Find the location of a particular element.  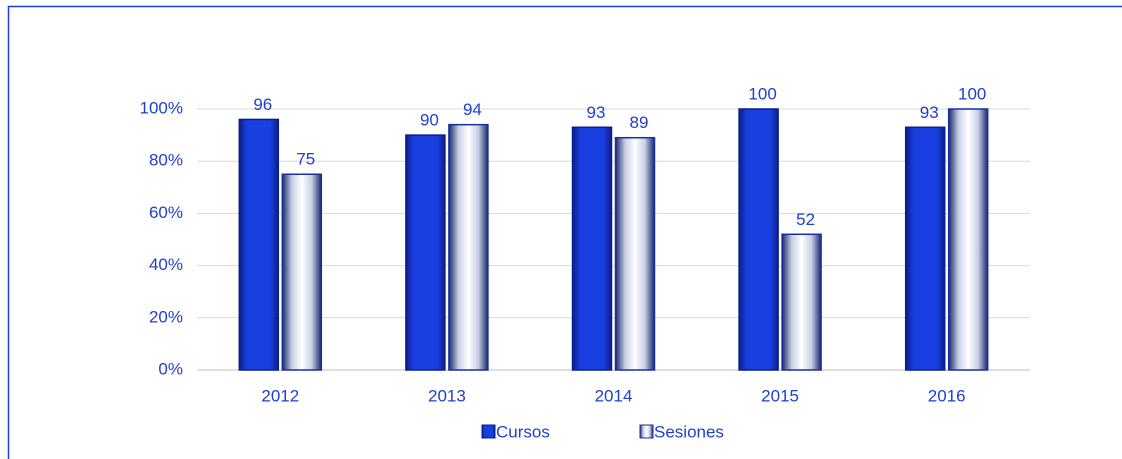

y-tick-label: 0% is located at coordinates (170, 368).